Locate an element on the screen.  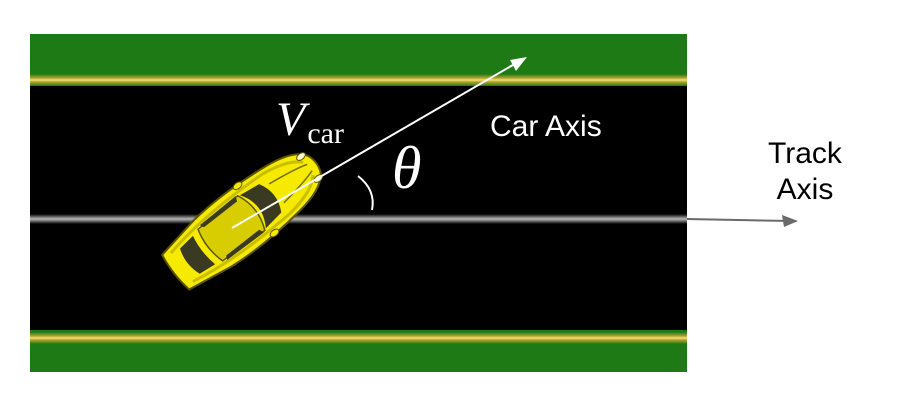
track-axis-arrow is located at coordinates (738, 220).